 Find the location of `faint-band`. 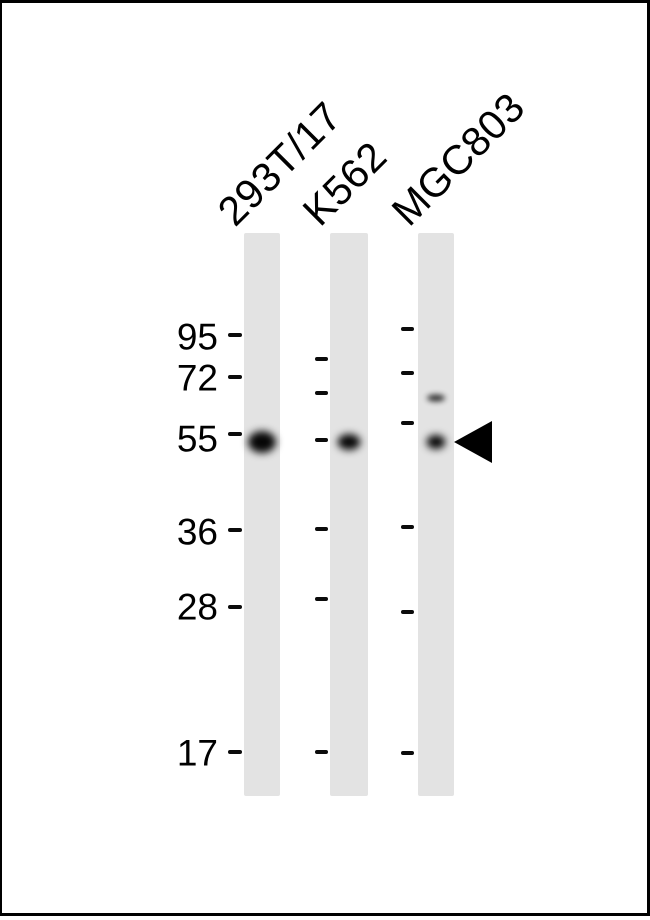

faint-band is located at coordinates (436, 398).